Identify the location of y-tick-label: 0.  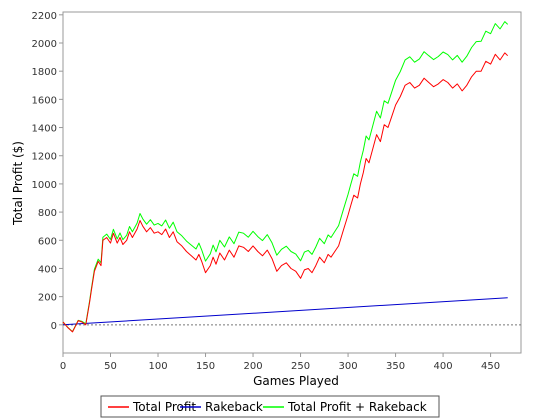
(54, 326).